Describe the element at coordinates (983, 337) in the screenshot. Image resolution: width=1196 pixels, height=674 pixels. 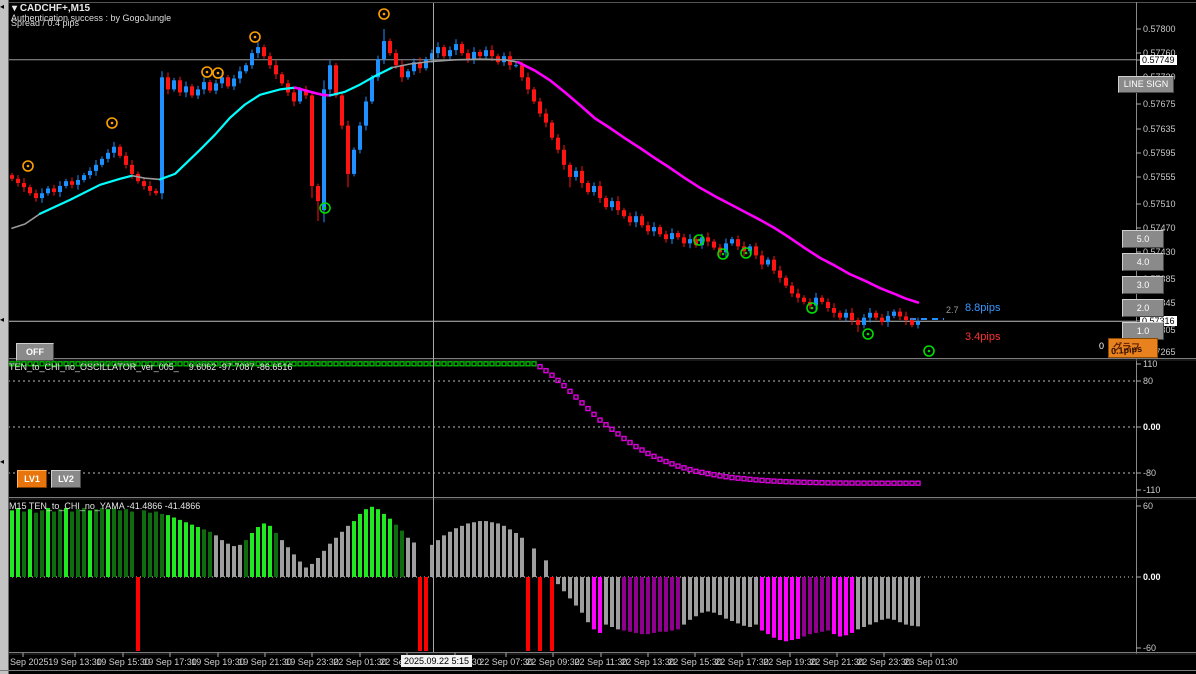
I see `measure-down-pips-label: 3.4pips` at that location.